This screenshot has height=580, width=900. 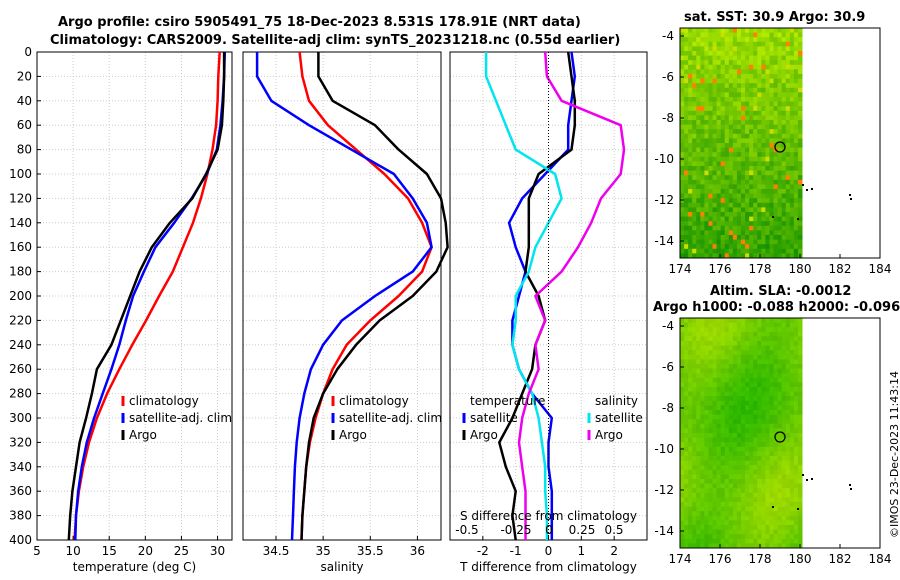 I want to click on map-y-tick-label: -8, so click(x=668, y=408).